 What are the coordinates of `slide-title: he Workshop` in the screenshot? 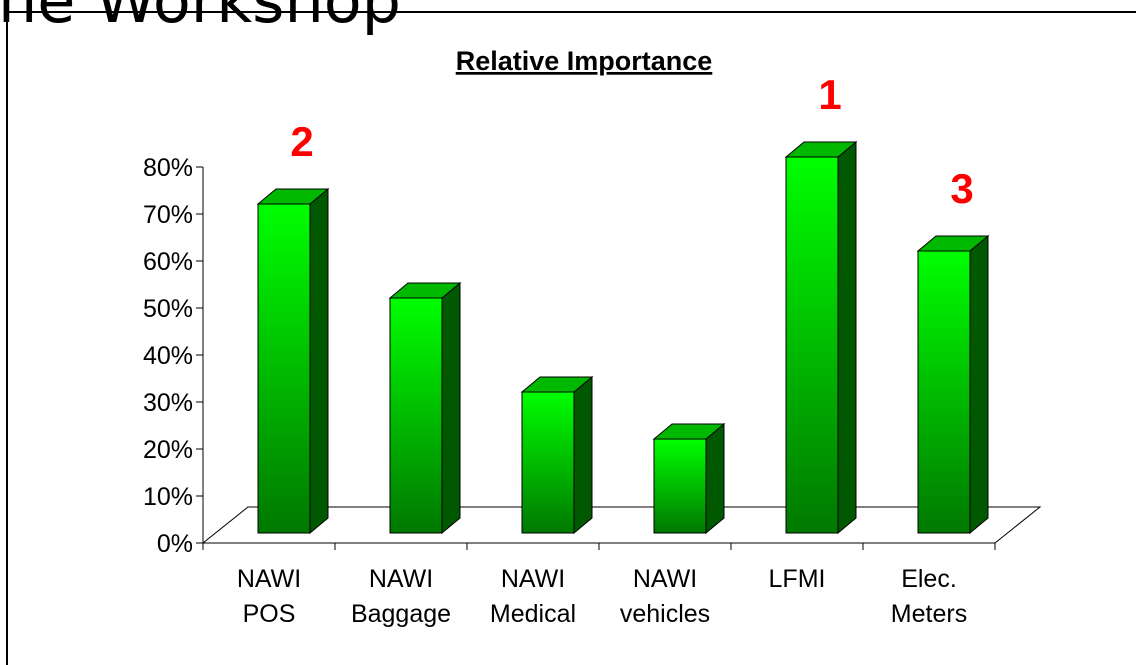 It's located at (200, 18).